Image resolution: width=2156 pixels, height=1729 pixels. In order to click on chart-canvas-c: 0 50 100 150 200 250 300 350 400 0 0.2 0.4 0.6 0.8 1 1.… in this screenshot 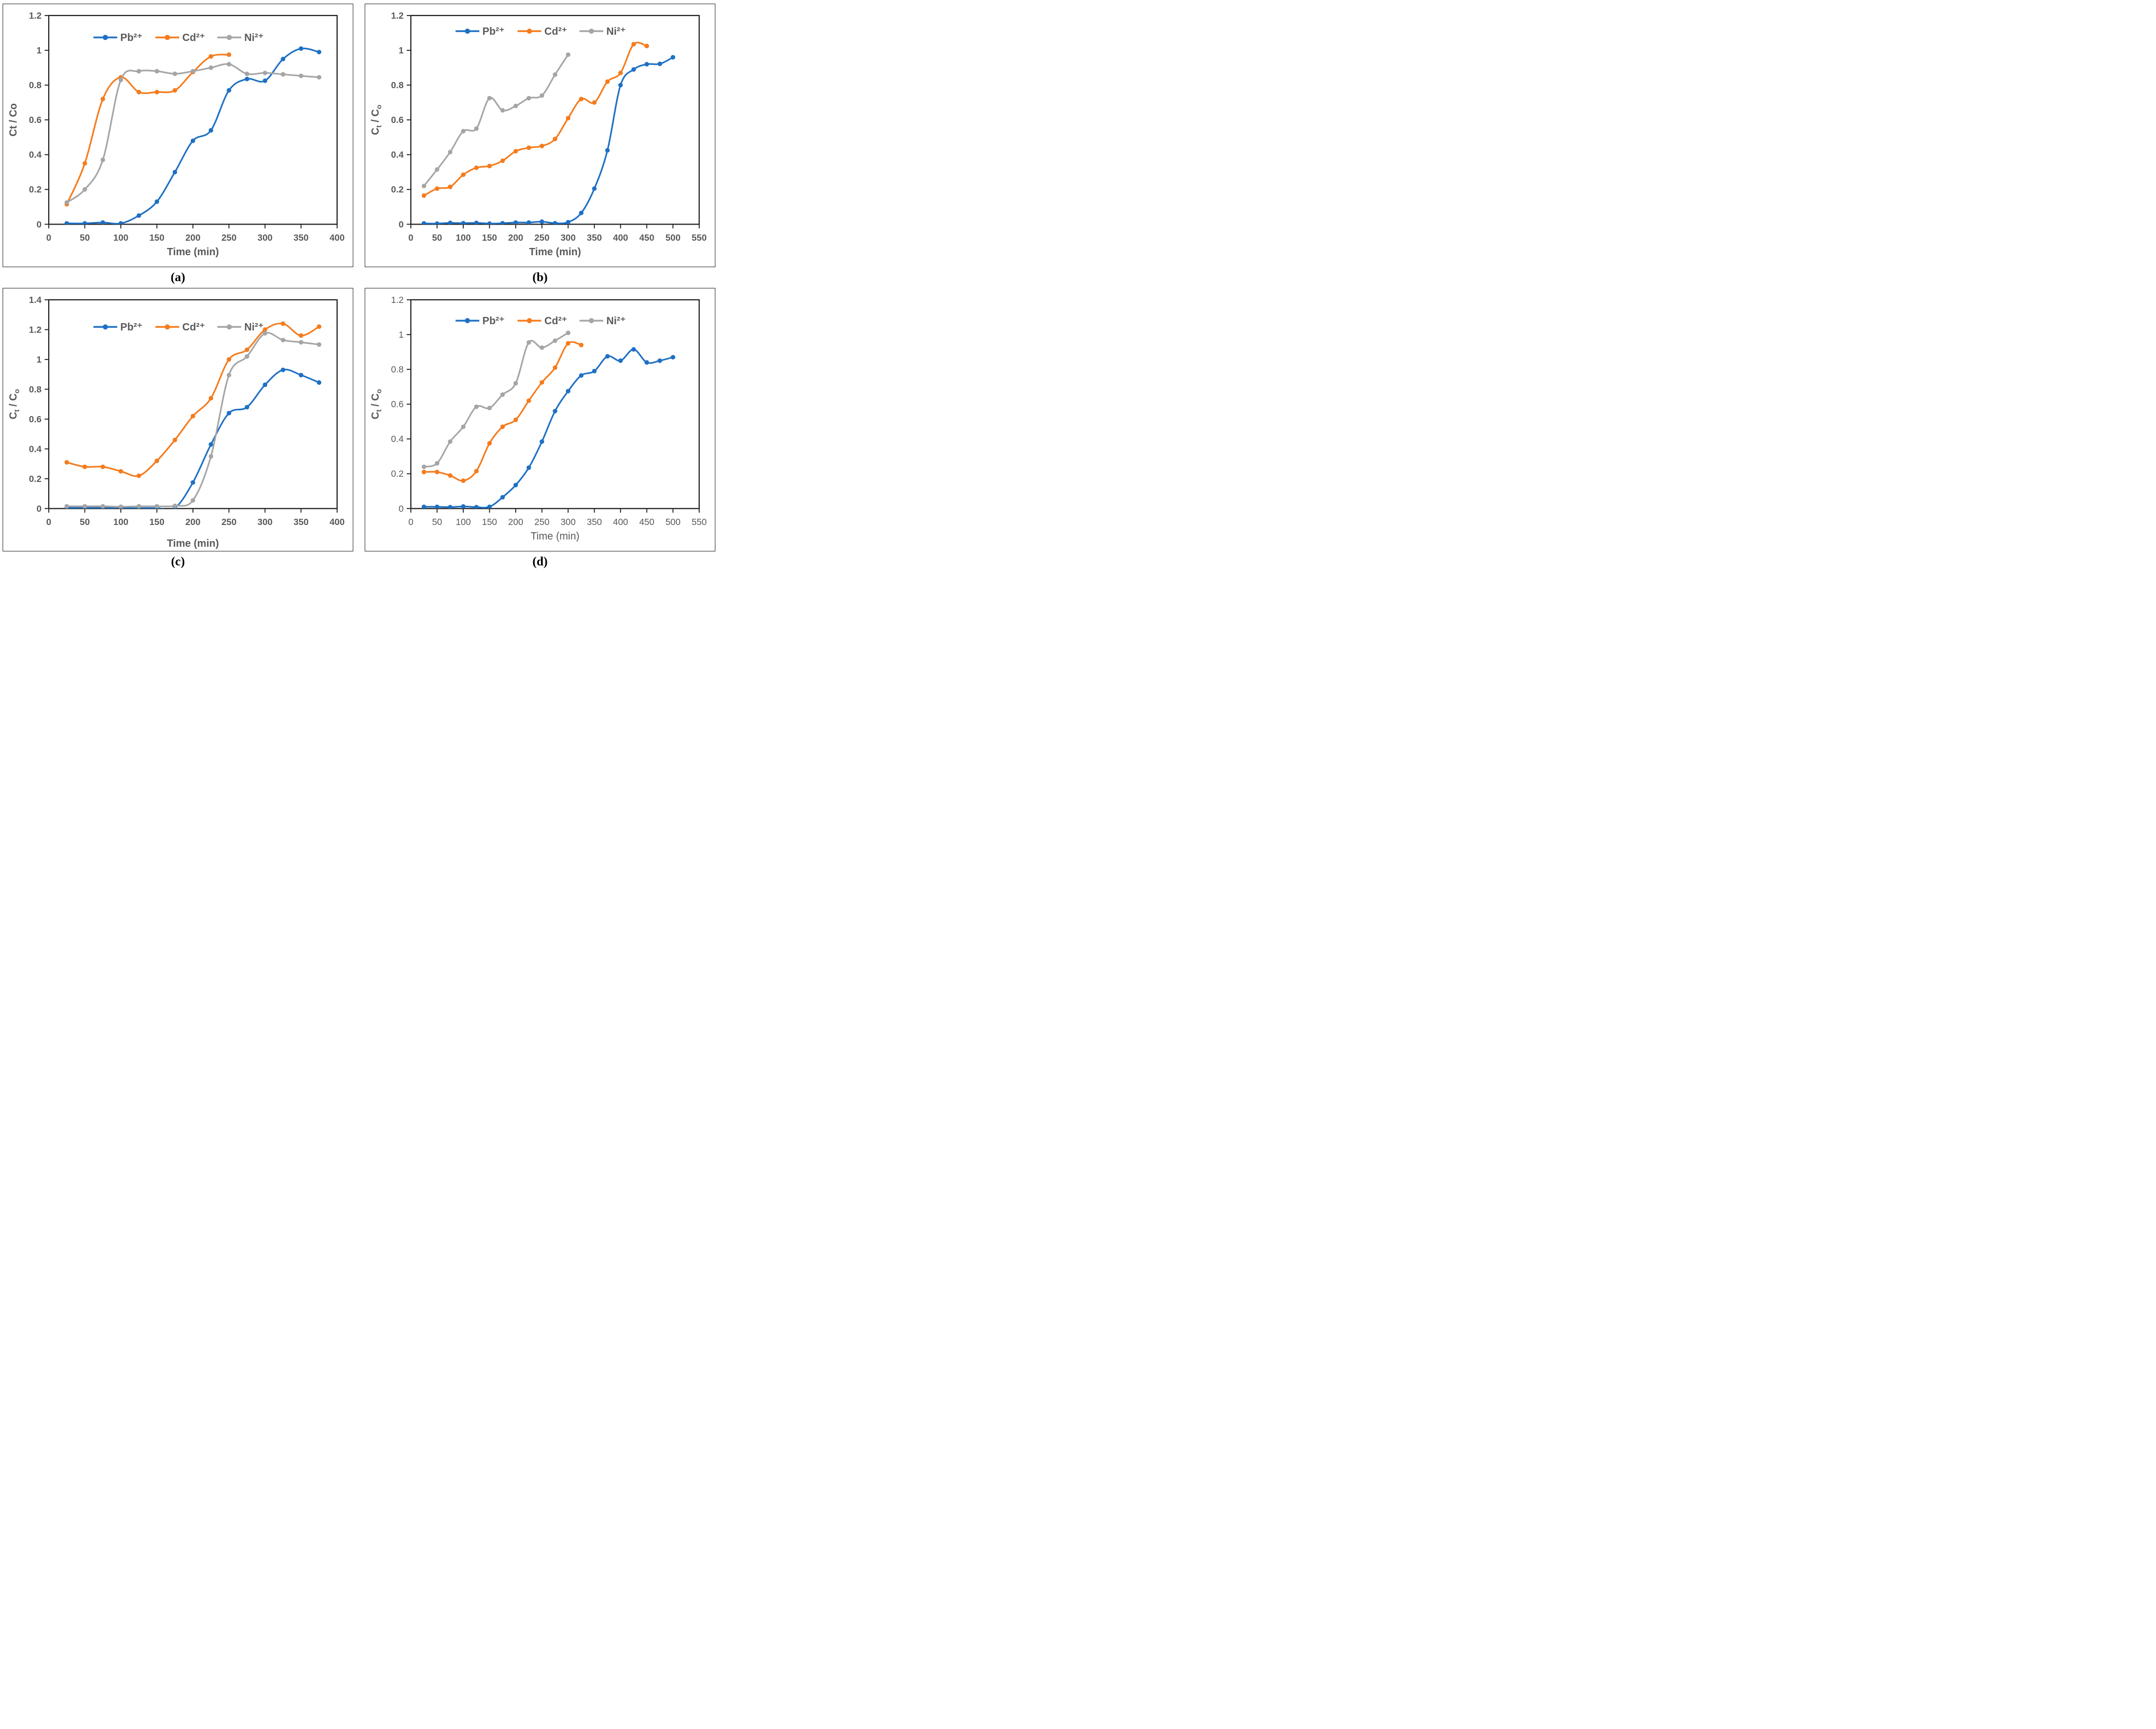, I will do `click(176, 422)`.